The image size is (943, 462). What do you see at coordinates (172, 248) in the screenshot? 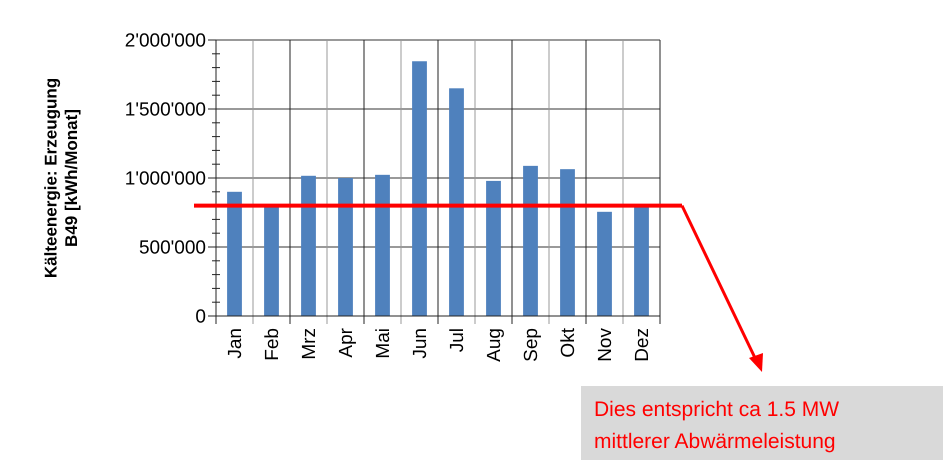
I see `y-tick-label: 500'000` at bounding box center [172, 248].